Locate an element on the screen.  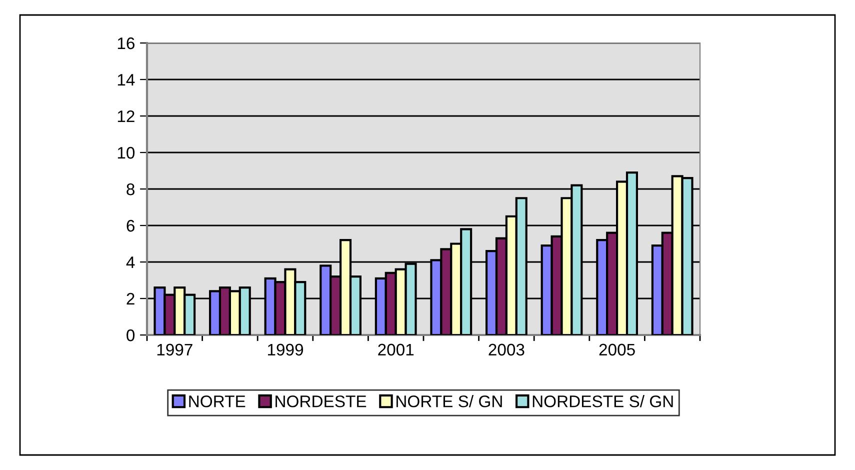
legend-label: NORDESTE S/ GN is located at coordinates (602, 401).